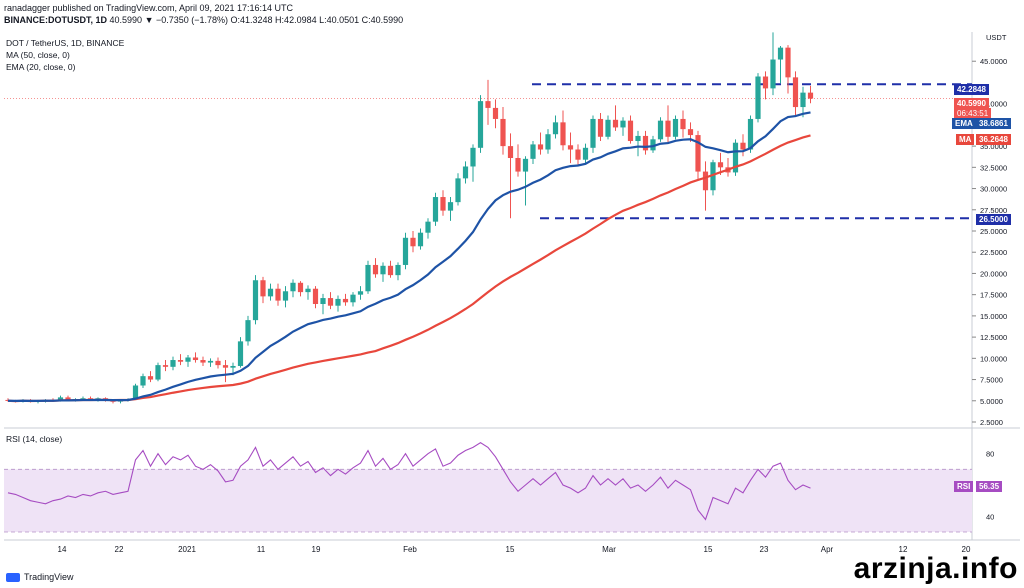  Describe the element at coordinates (993, 231) in the screenshot. I see `y-tick-label: 25.0000` at that location.